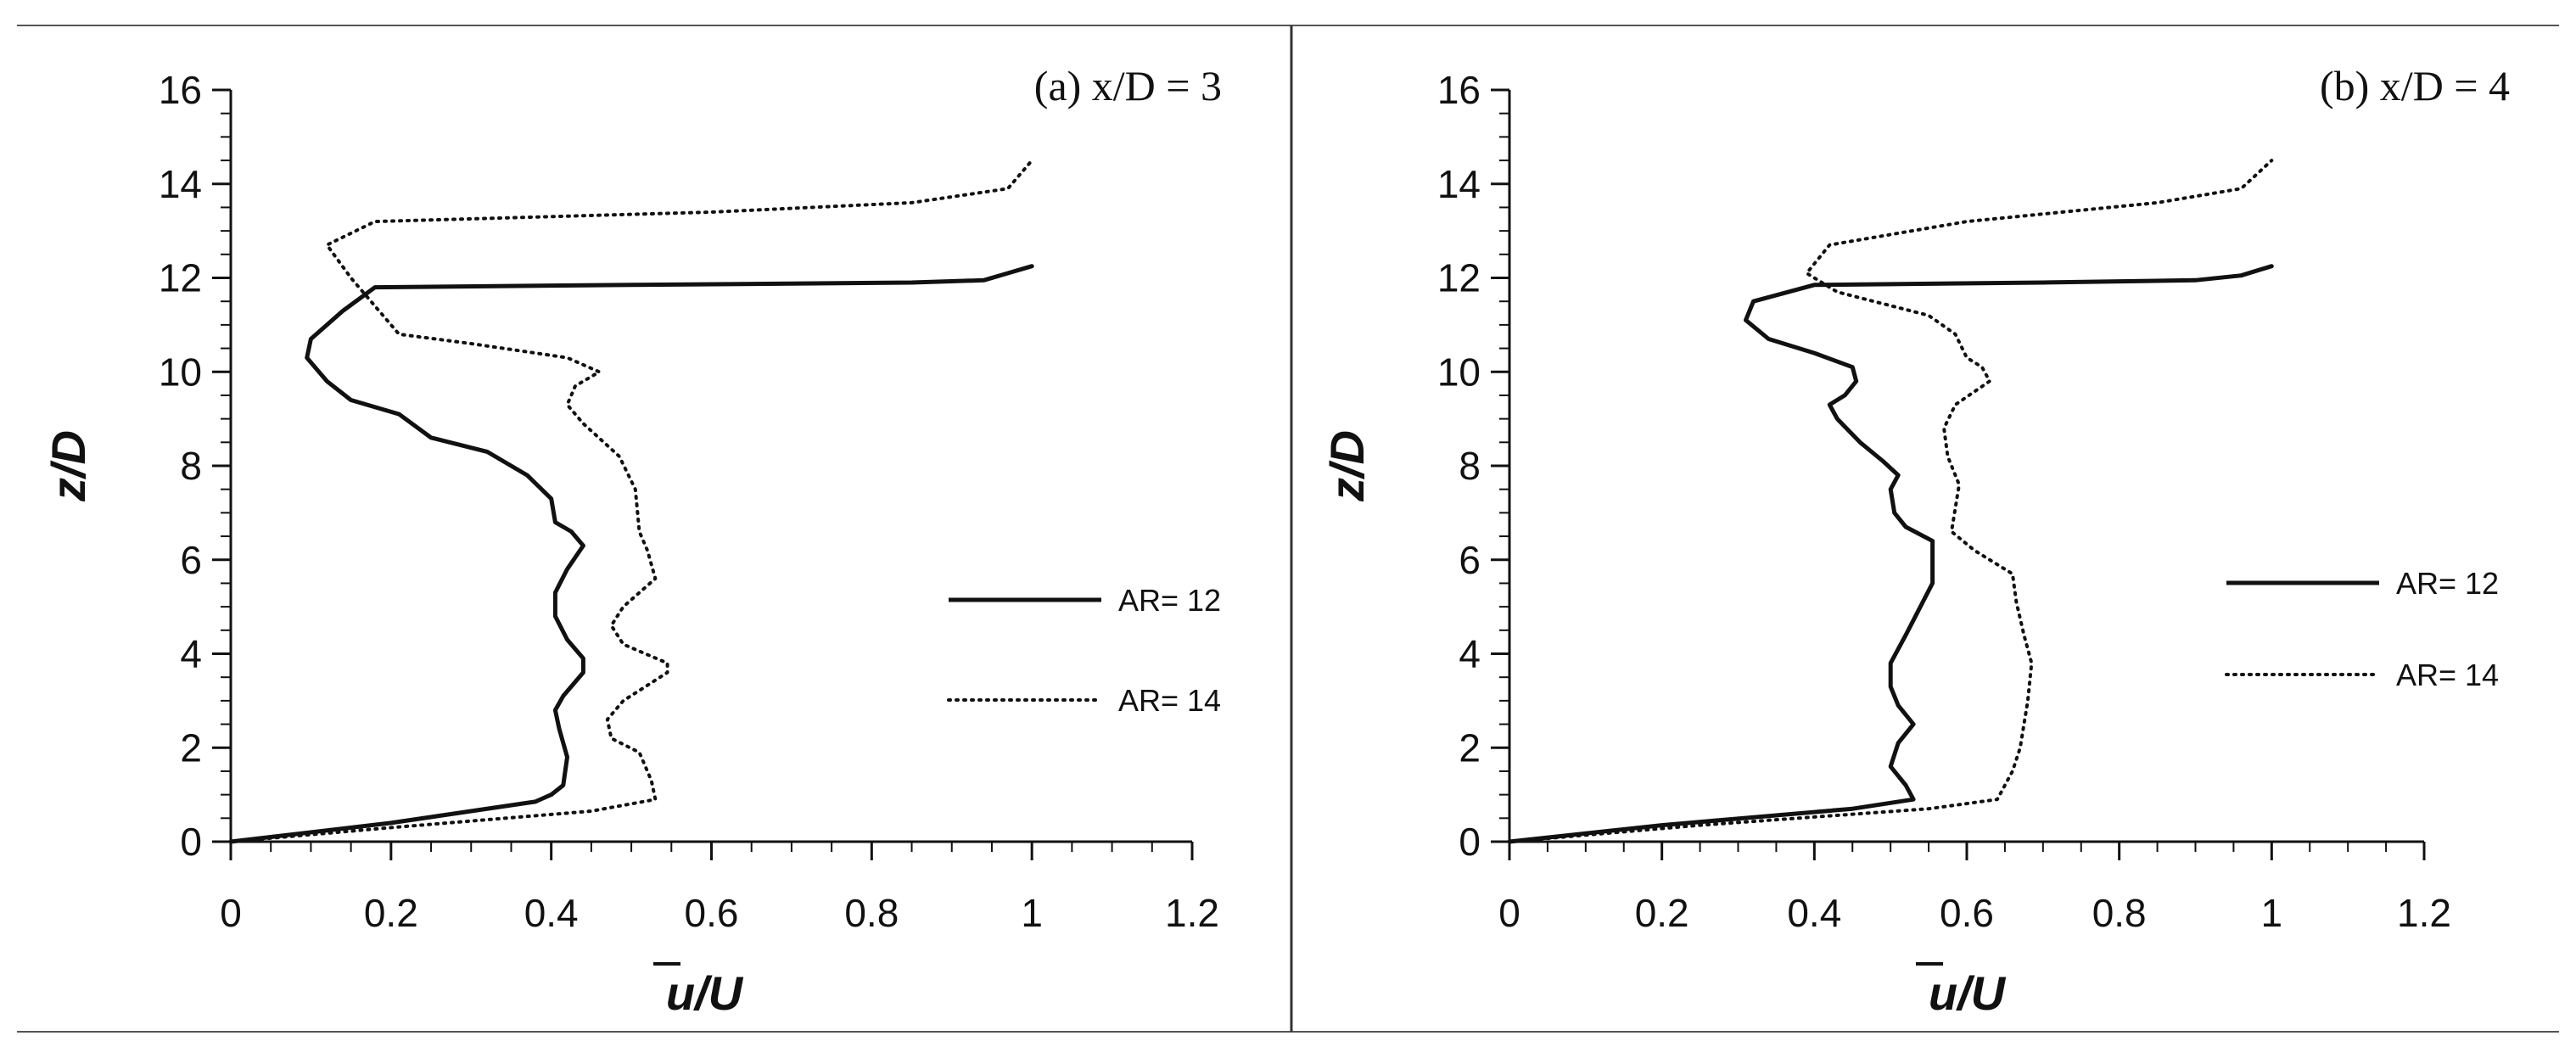 This screenshot has height=1047, width=2576. What do you see at coordinates (2415, 85) in the screenshot?
I see `panel-title: (b) x/D = 4` at bounding box center [2415, 85].